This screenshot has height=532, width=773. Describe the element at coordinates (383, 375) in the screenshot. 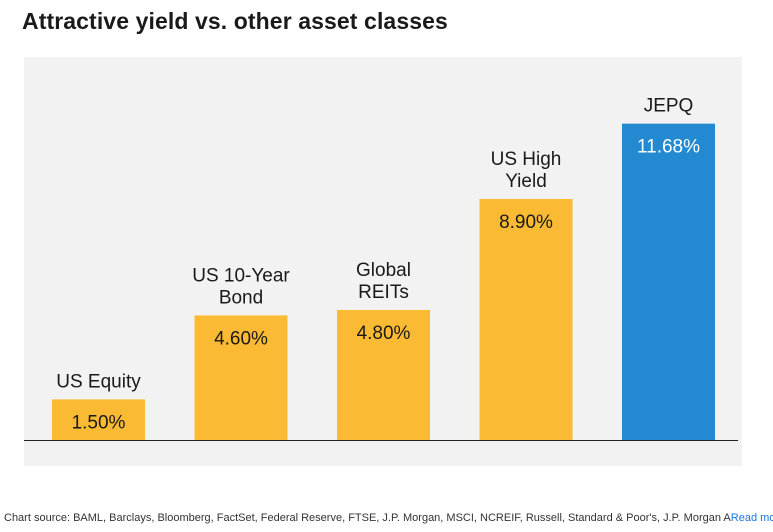

I see `bar-global-reits` at that location.